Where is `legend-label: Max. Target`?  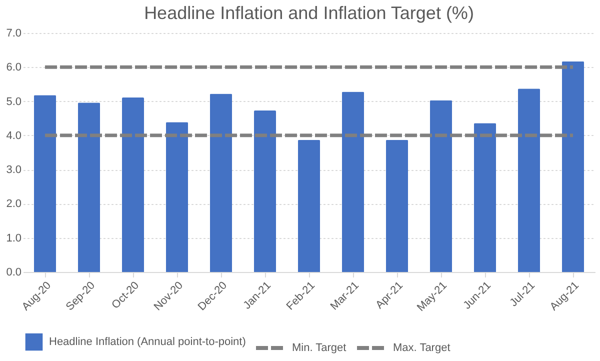 legend-label: Max. Target is located at coordinates (421, 348).